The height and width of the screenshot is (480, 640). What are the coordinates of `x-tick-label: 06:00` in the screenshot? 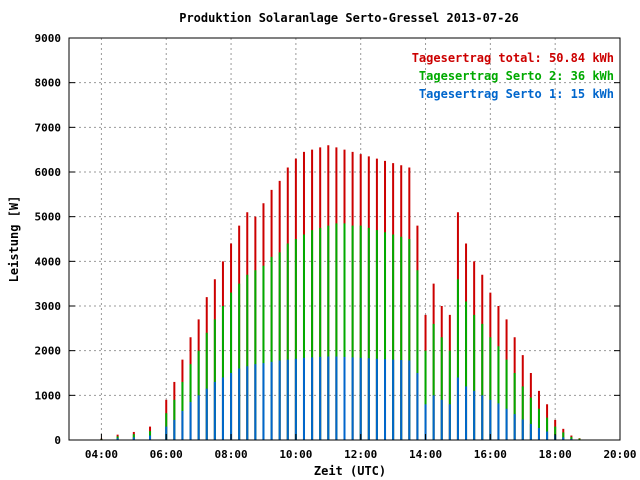 It's located at (166, 454).